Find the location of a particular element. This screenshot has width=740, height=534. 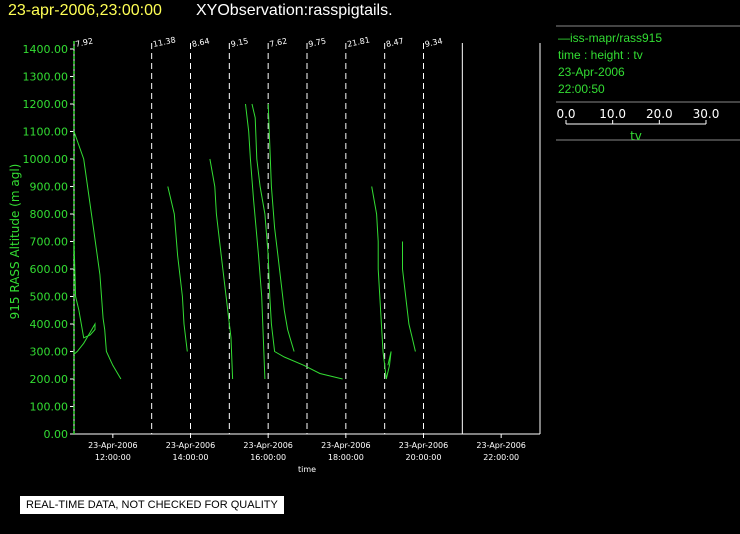

legend-axes-label: time : height : tv is located at coordinates (600, 55).